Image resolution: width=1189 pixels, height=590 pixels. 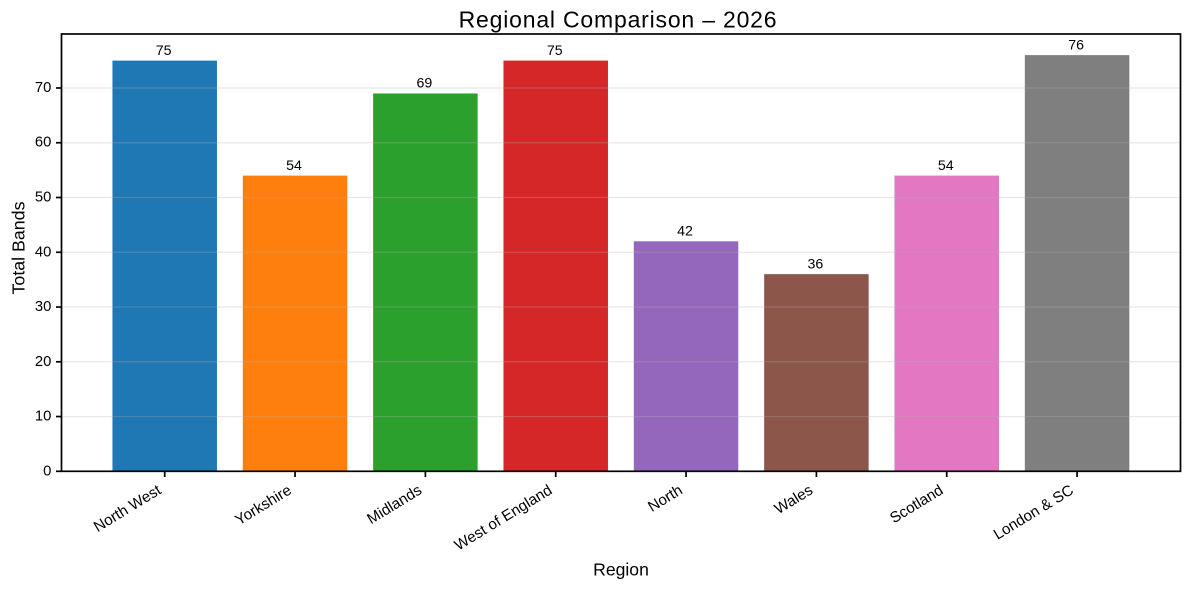 What do you see at coordinates (621, 570) in the screenshot?
I see `svg-text: Region` at bounding box center [621, 570].